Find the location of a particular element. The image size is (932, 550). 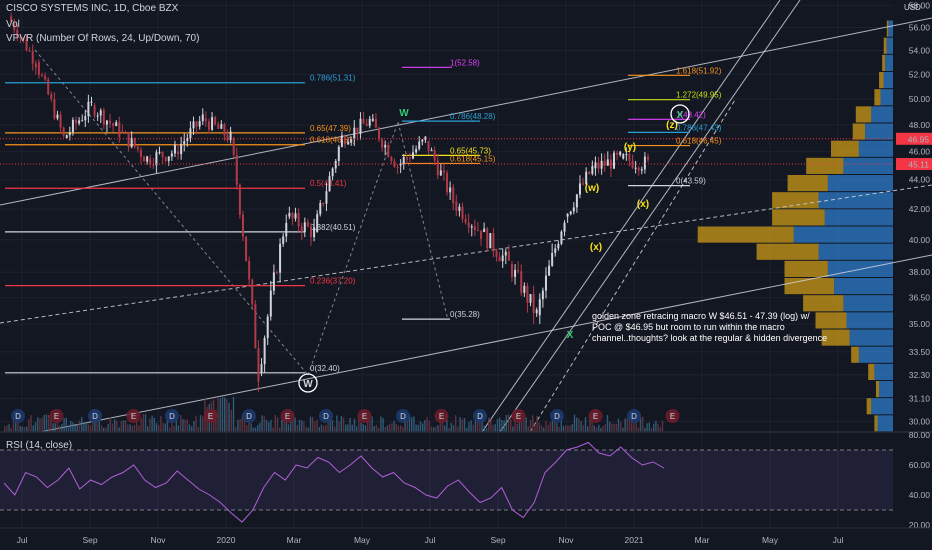

fib-level-label: 0.5(43.41) is located at coordinates (328, 183).